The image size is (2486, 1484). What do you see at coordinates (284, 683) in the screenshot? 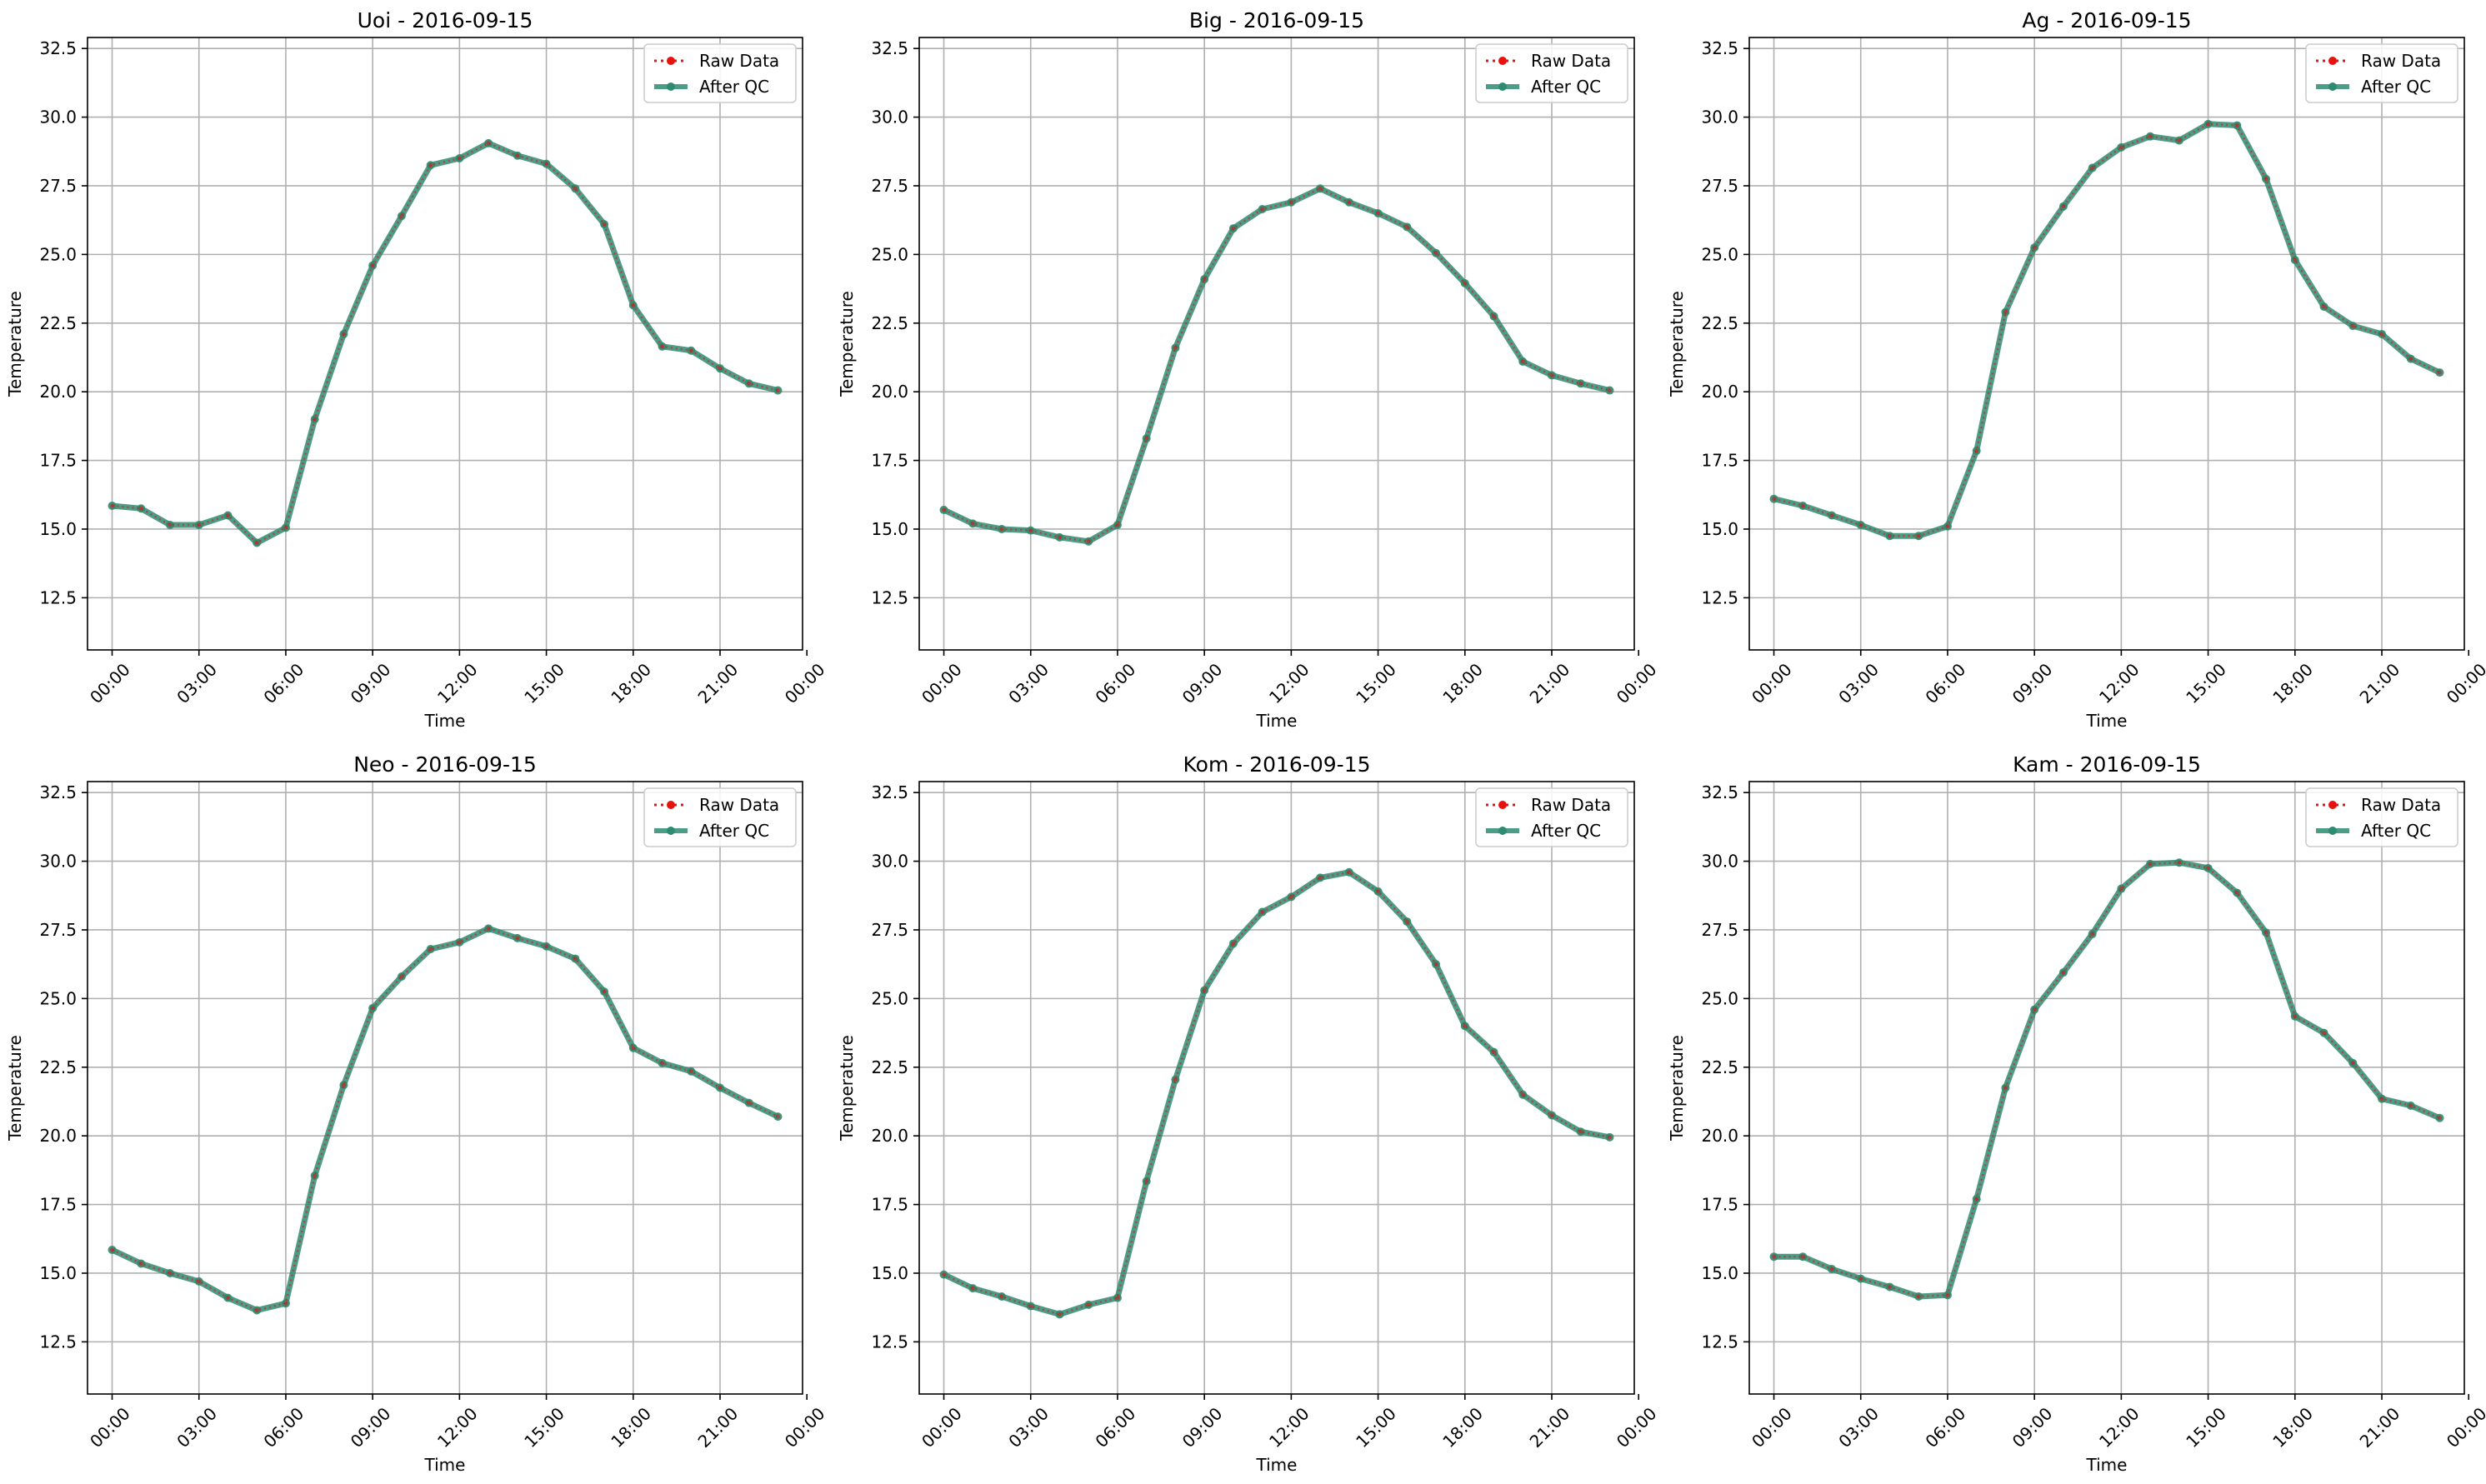
I see `x-tick-label: 06:00` at bounding box center [284, 683].